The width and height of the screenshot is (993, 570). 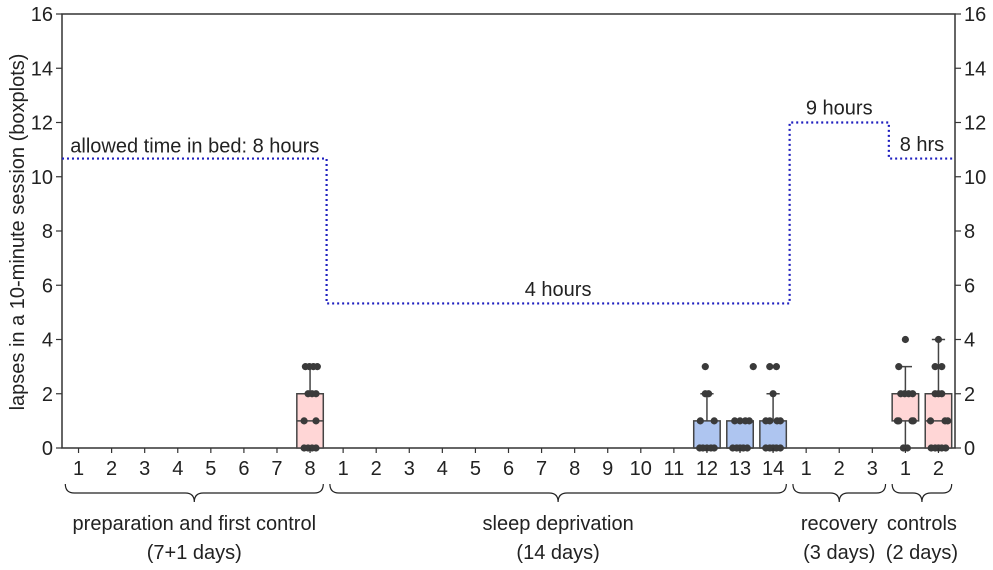 I want to click on group-label: sleep deprivation, so click(x=558, y=524).